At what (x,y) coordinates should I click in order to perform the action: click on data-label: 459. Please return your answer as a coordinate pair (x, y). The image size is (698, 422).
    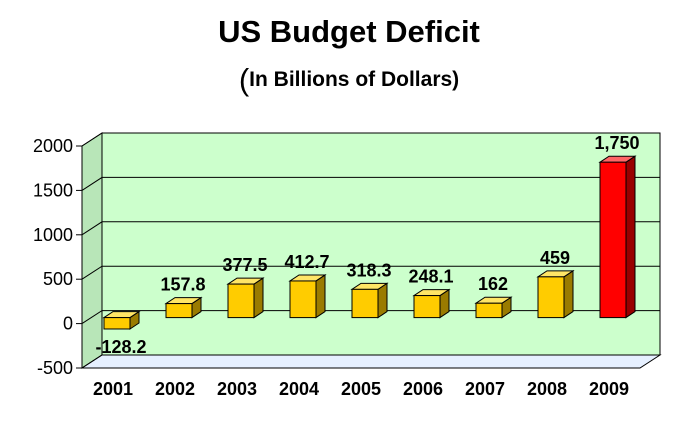
    Looking at the image, I should click on (555, 258).